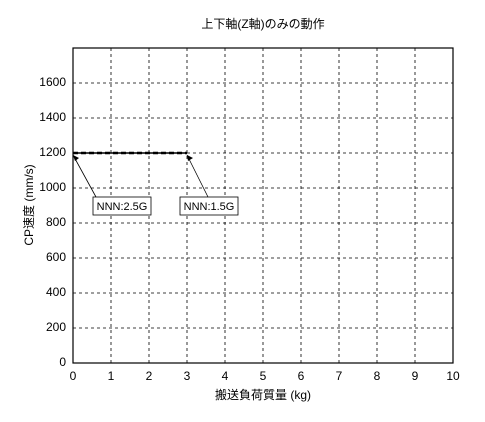 The width and height of the screenshot is (485, 422). What do you see at coordinates (56, 327) in the screenshot?
I see `y-tick-label: 200` at bounding box center [56, 327].